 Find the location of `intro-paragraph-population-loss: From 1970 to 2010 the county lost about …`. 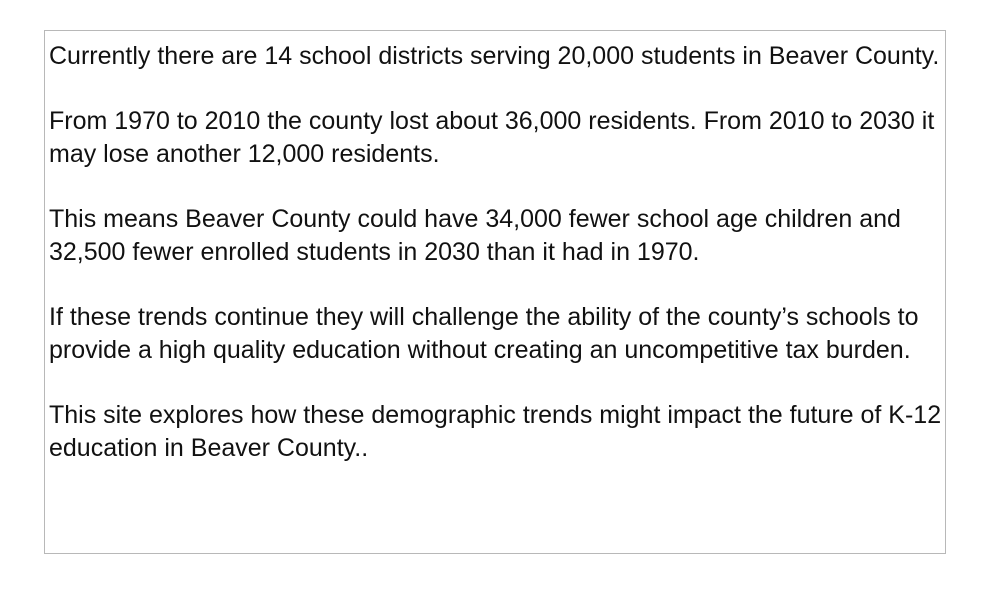

intro-paragraph-population-loss: From 1970 to 2010 the county lost about … is located at coordinates (492, 137).